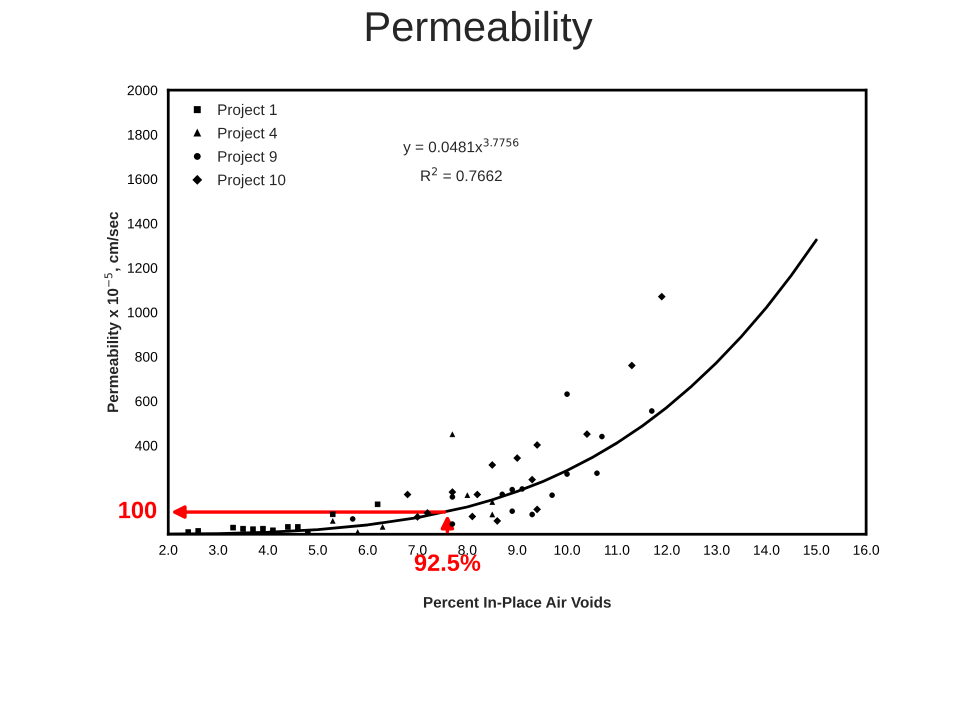 The width and height of the screenshot is (956, 721). Describe the element at coordinates (417, 550) in the screenshot. I see `x-tick-label: 7.0` at that location.